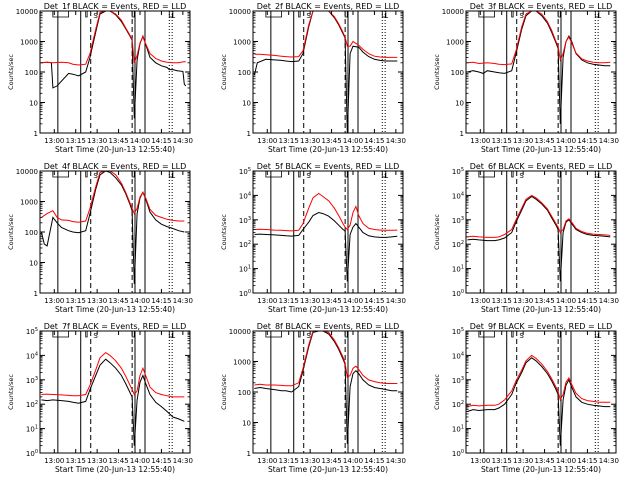 The image size is (640, 480). Describe the element at coordinates (541, 6) in the screenshot. I see `chart-title: Det_3f BLACK = Events, RED = LLD` at that location.